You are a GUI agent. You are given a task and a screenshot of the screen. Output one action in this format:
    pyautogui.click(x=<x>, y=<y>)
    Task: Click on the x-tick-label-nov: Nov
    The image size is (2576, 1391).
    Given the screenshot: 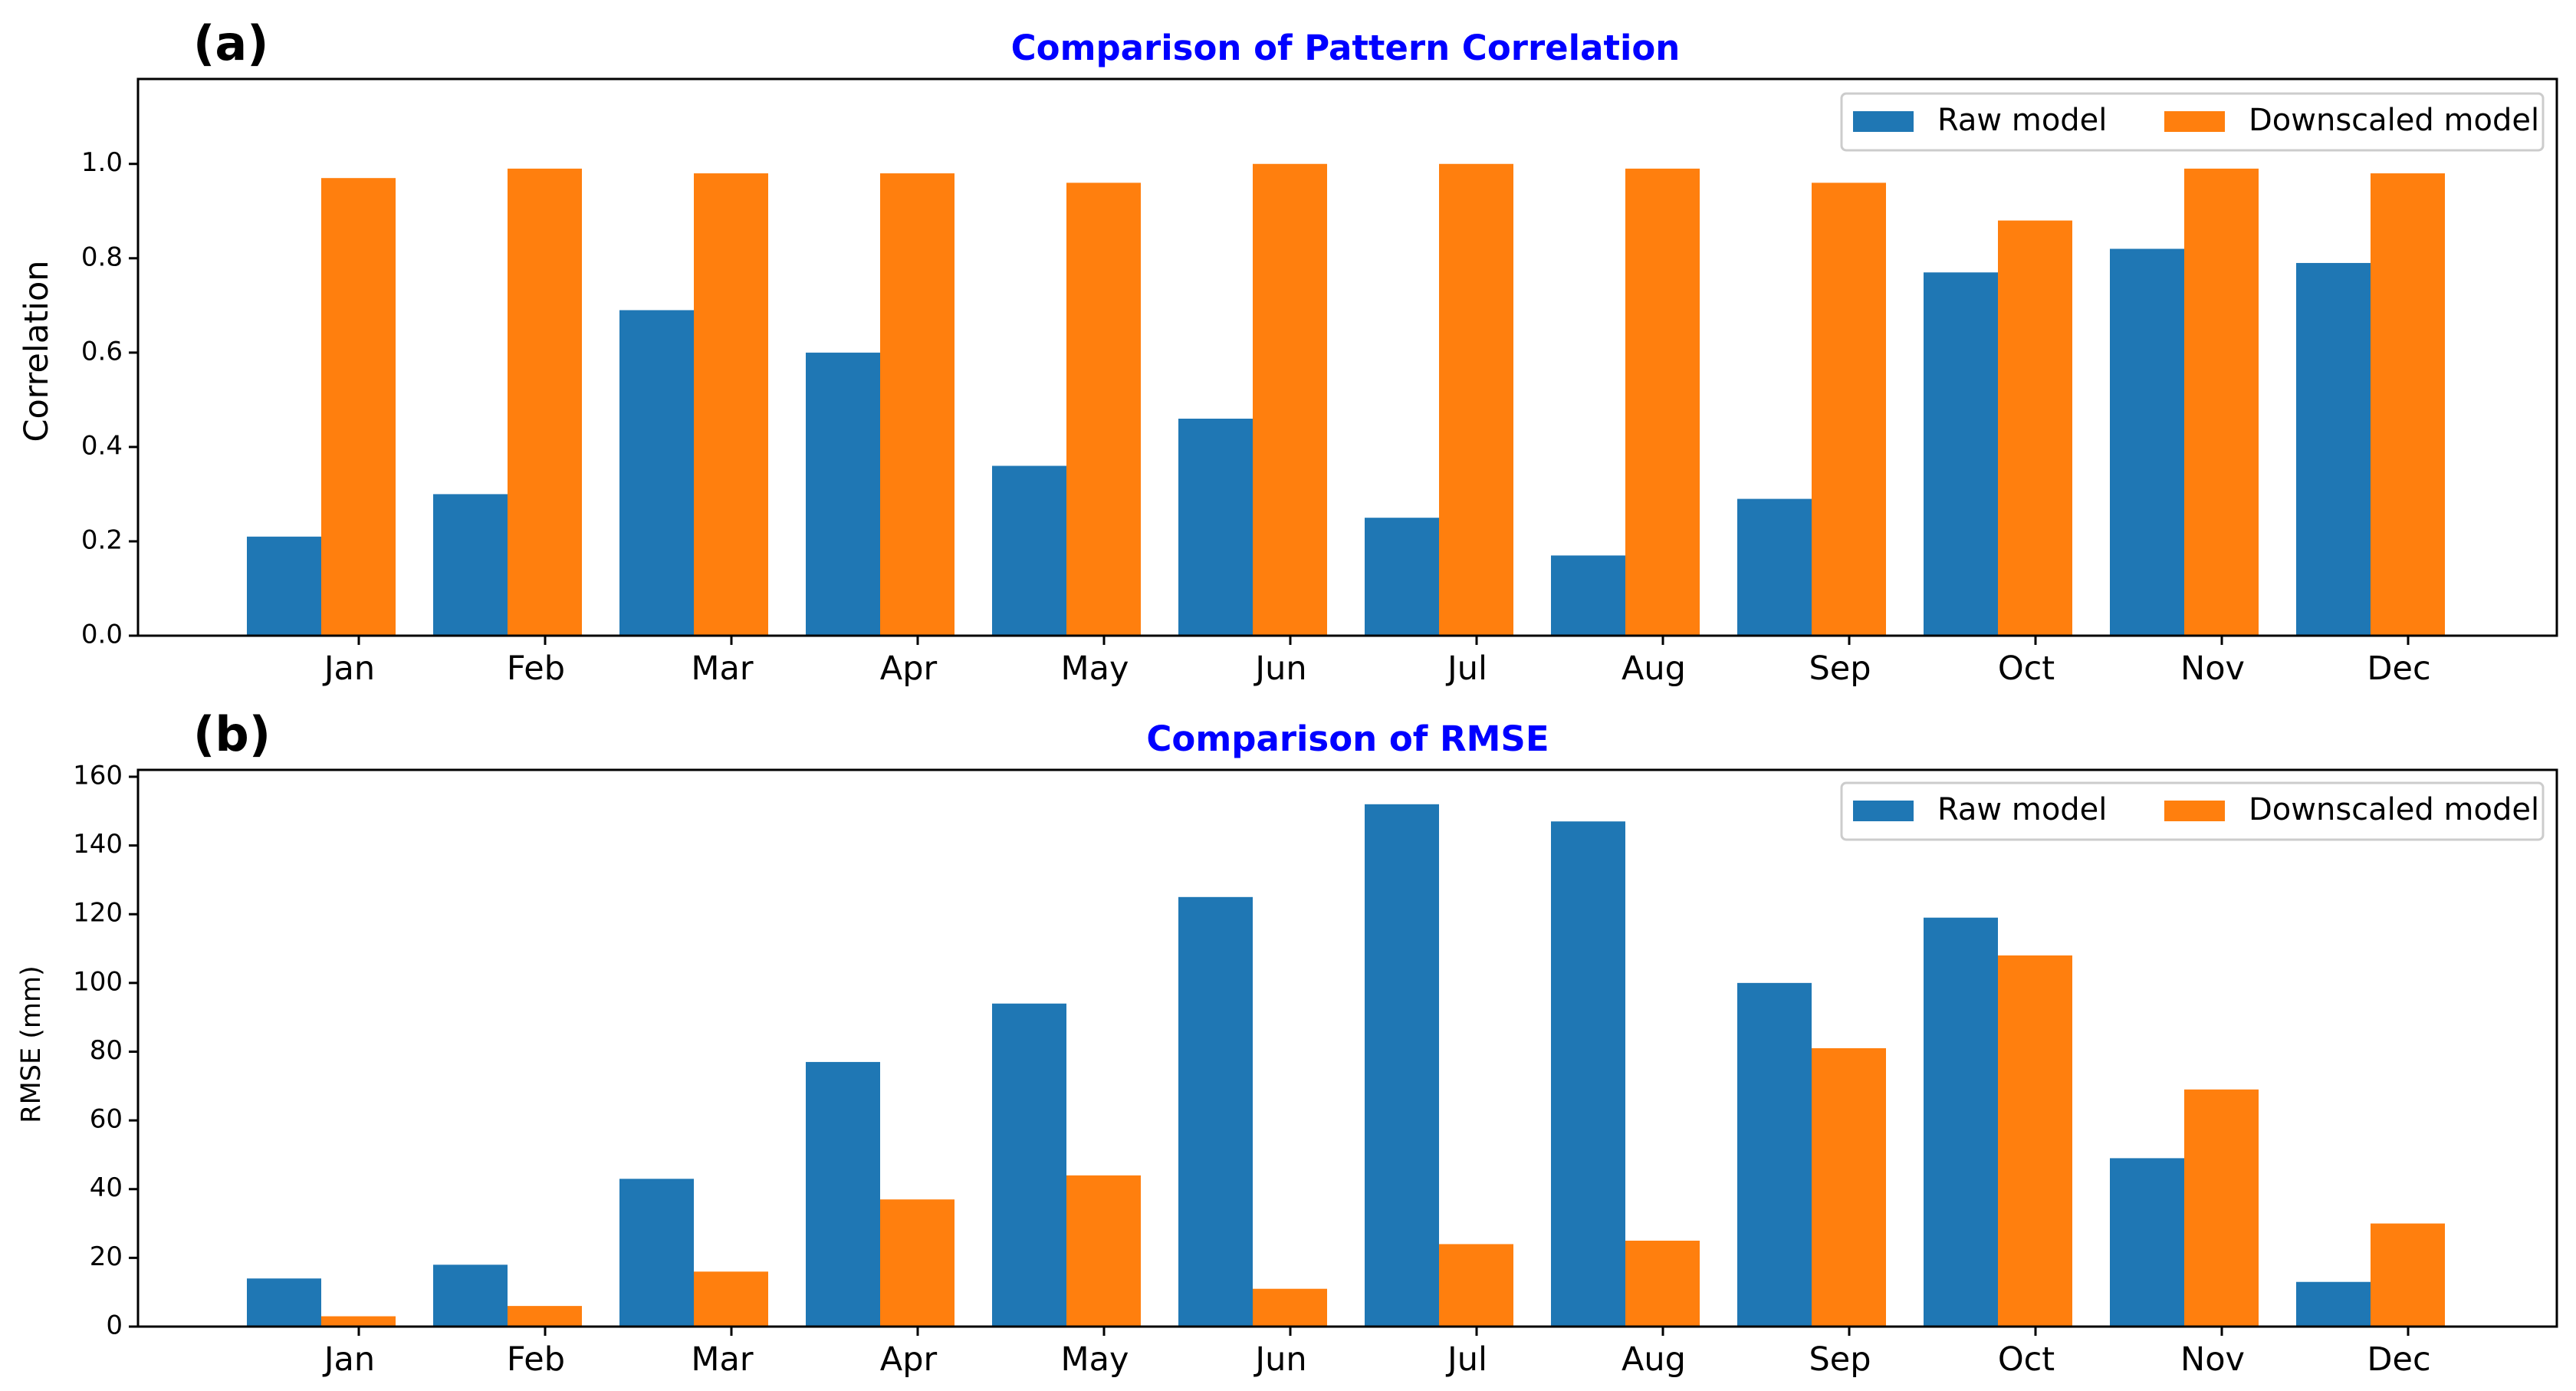 What is the action you would take?
    pyautogui.click(x=2213, y=1359)
    